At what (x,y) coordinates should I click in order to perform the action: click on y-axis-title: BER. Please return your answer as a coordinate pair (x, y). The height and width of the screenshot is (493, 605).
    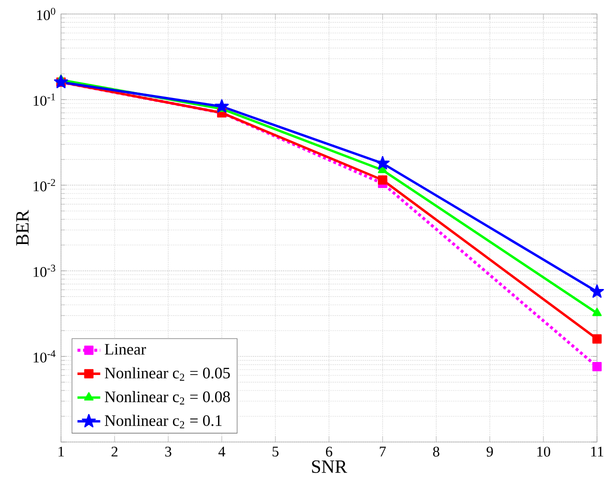
    Looking at the image, I should click on (22, 228).